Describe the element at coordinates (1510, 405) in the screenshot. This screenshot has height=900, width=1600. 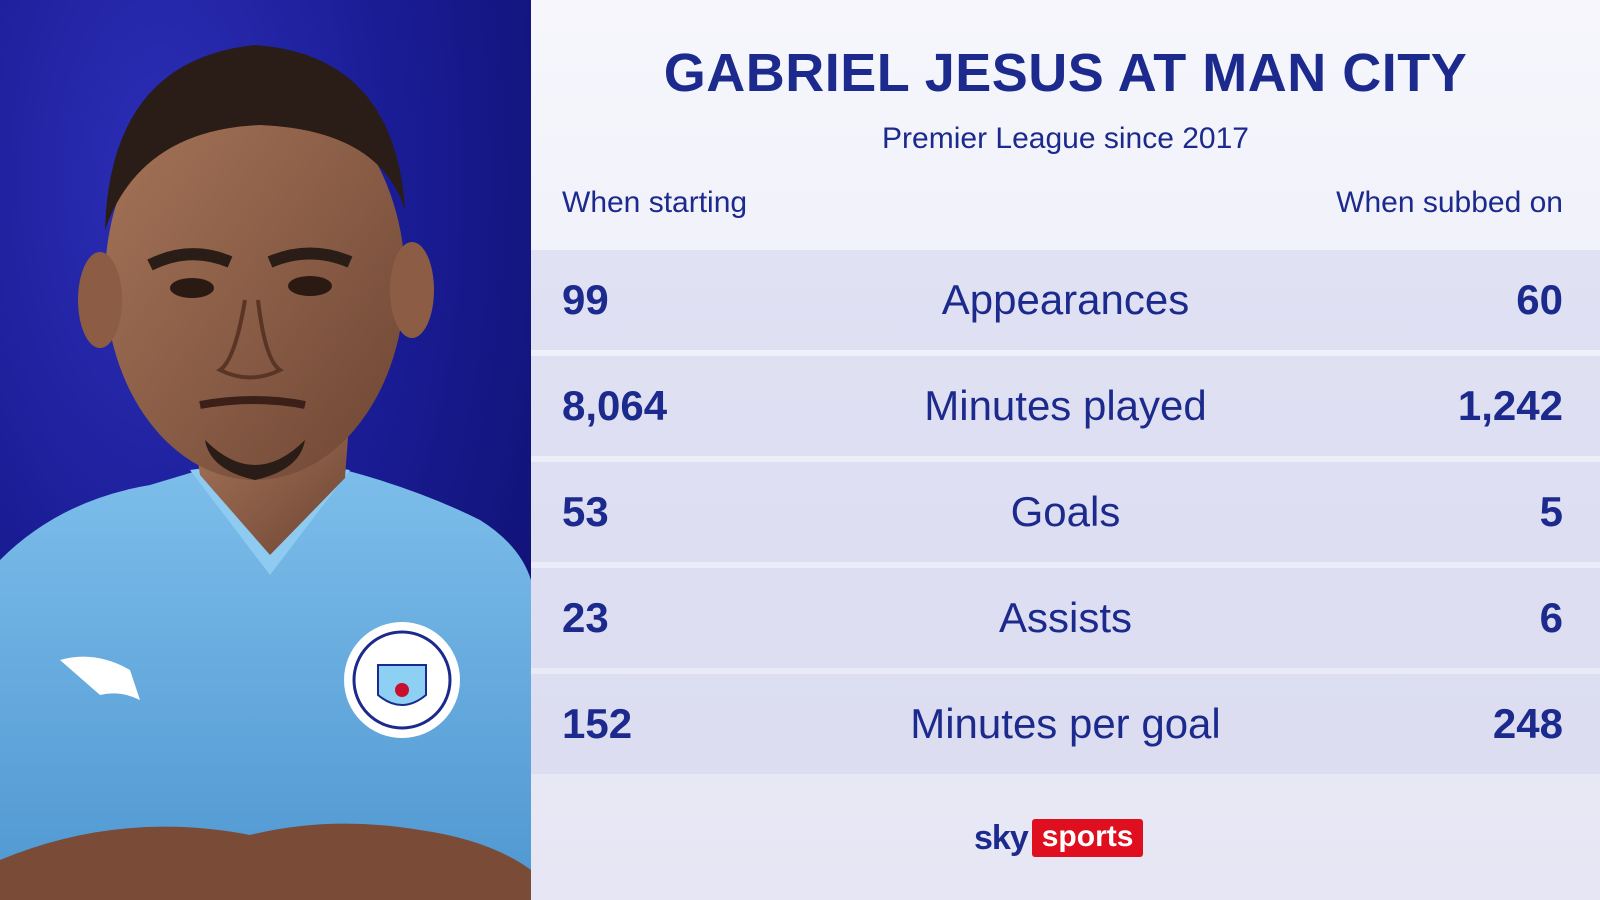
I see `stat-subbed-value: 1,242` at that location.